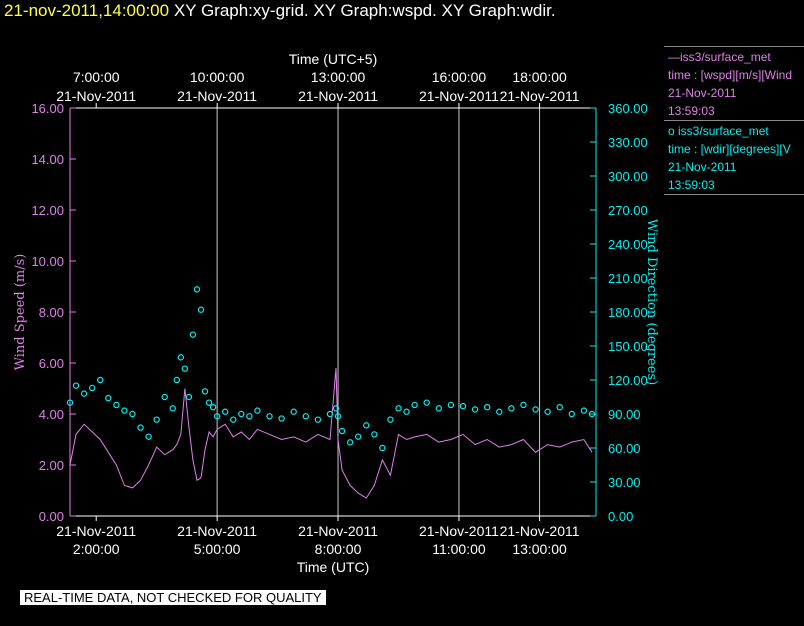 This screenshot has height=626, width=804. I want to click on y-right-tick-label: 360.00, so click(628, 108).